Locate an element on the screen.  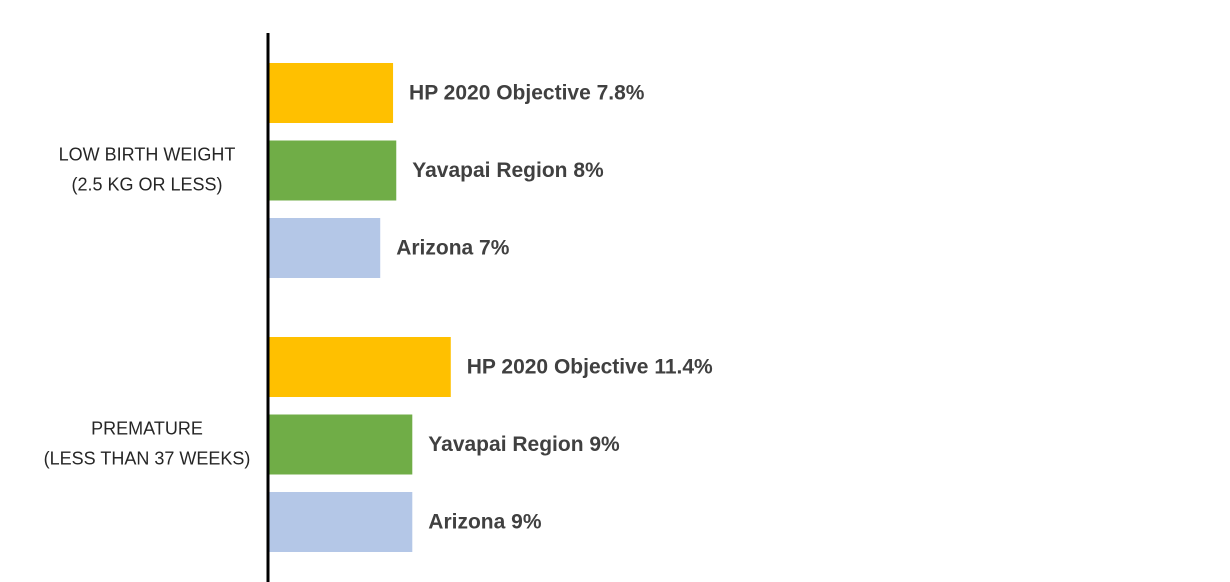
data-label: Arizona 9% is located at coordinates (485, 522).